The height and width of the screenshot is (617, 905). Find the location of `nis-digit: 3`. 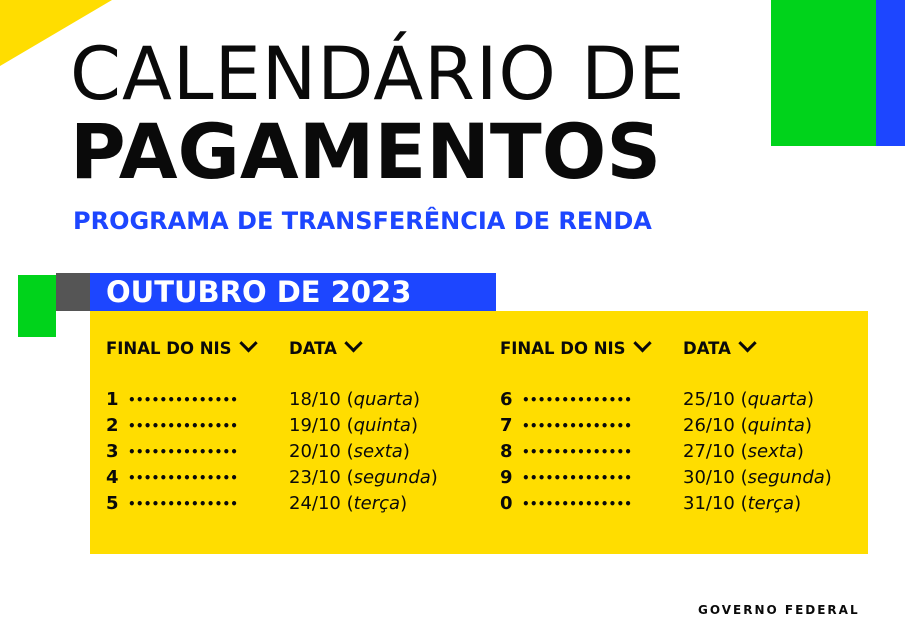

nis-digit: 3 is located at coordinates (112, 451).